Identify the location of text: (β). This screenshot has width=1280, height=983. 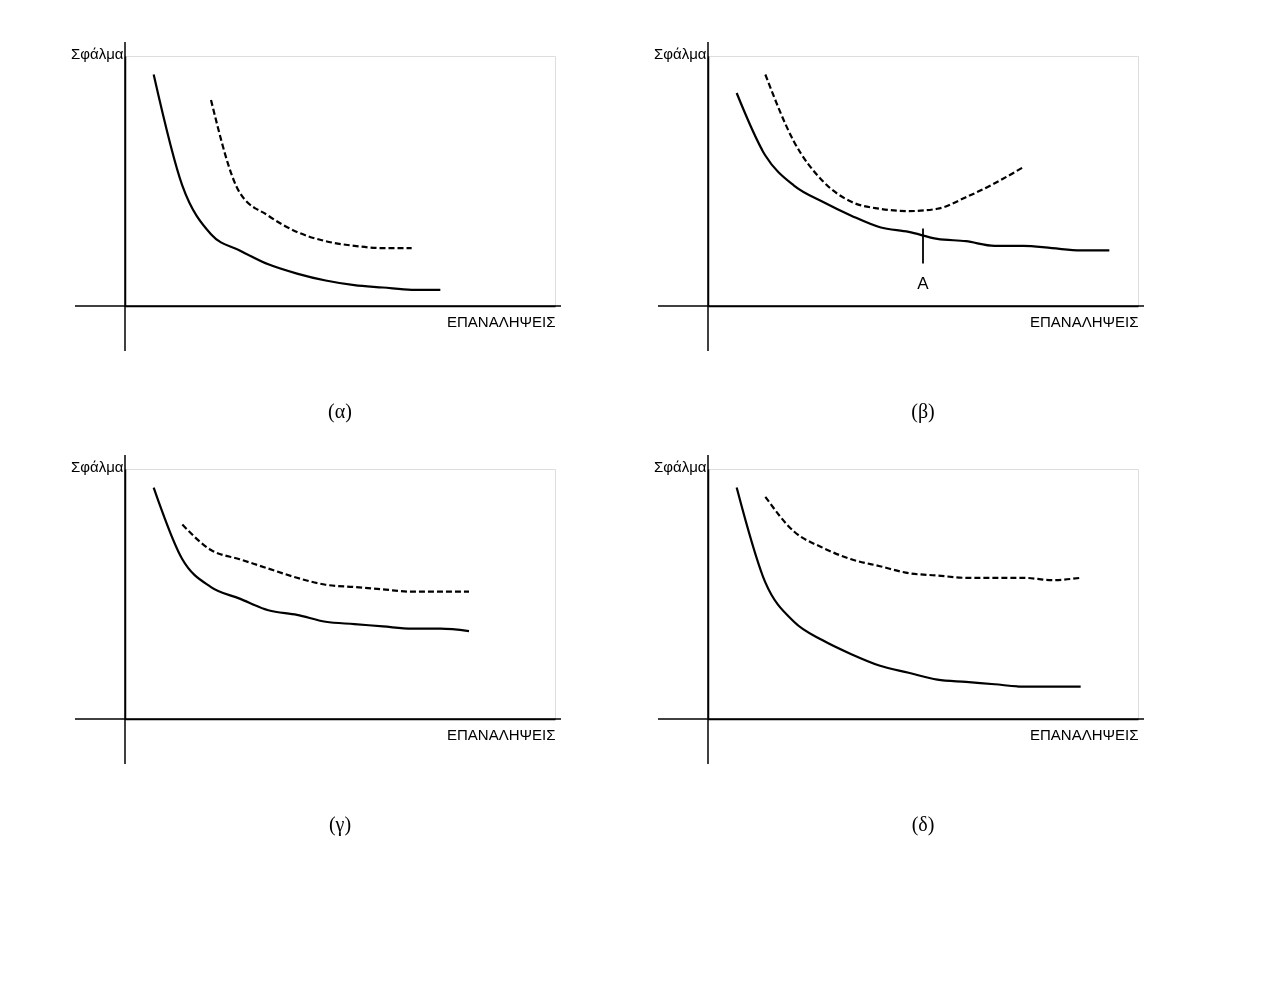
(923, 411).